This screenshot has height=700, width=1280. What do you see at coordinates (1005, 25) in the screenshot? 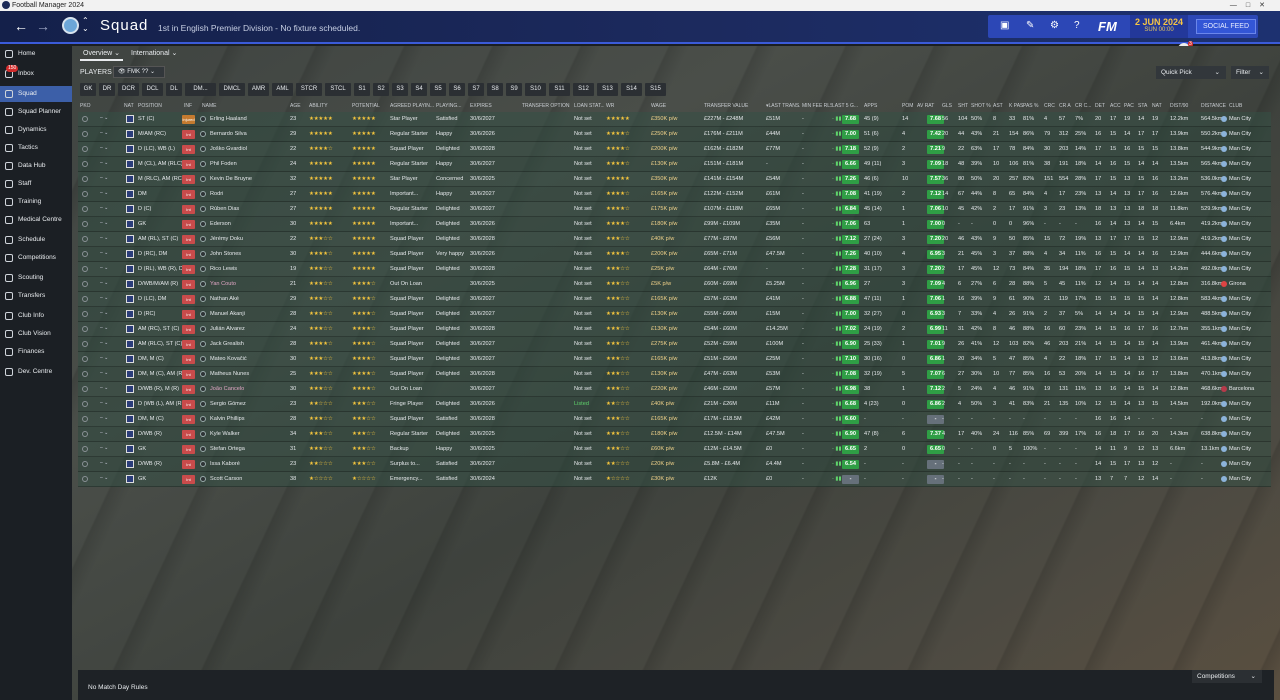
I see `calendar-icon: ▣` at bounding box center [1005, 25].